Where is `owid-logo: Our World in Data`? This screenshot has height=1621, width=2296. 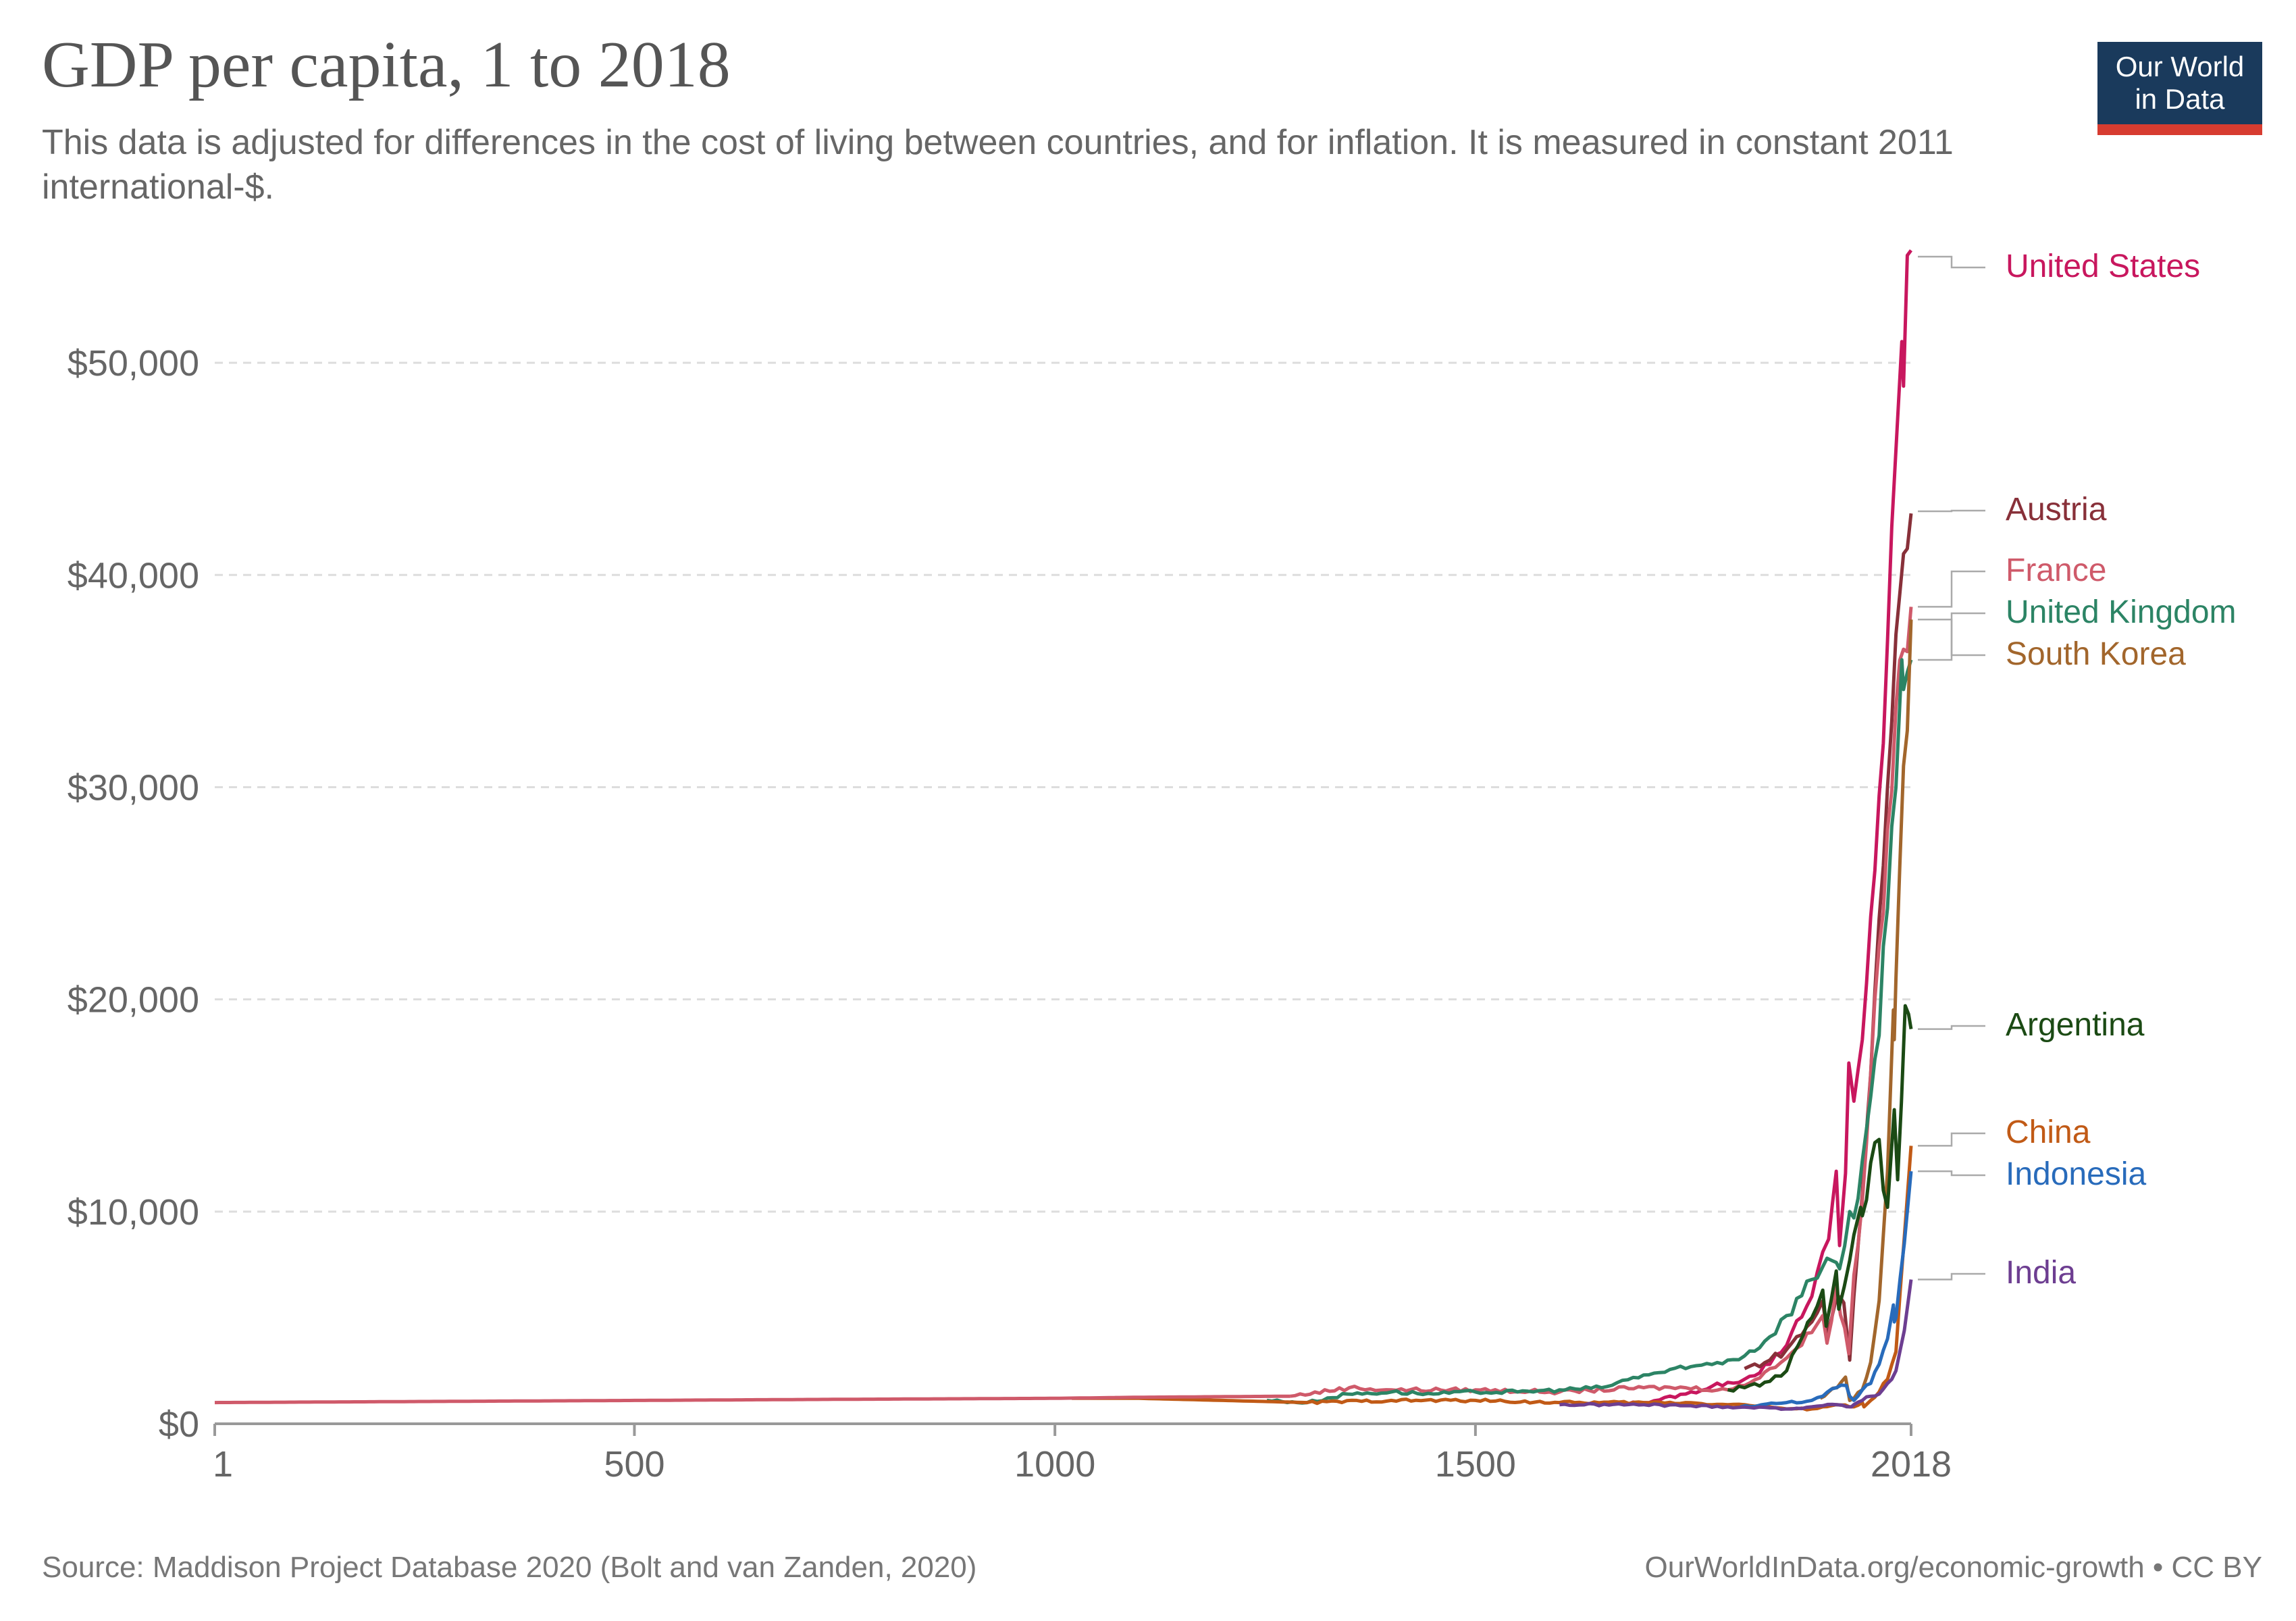
owid-logo: Our World in Data is located at coordinates (2179, 88).